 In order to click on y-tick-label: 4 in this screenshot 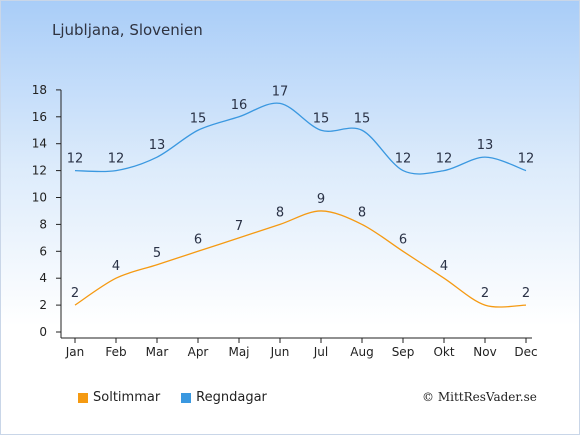, I will do `click(43, 278)`.